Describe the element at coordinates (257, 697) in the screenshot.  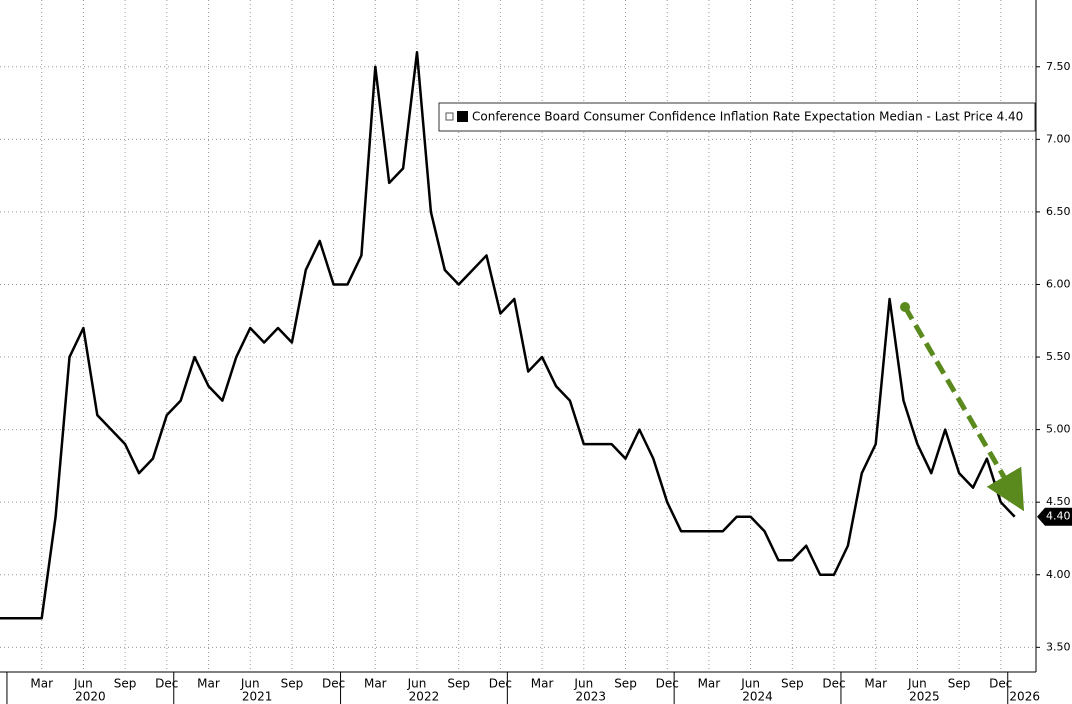
I see `year-label: 2021` at that location.